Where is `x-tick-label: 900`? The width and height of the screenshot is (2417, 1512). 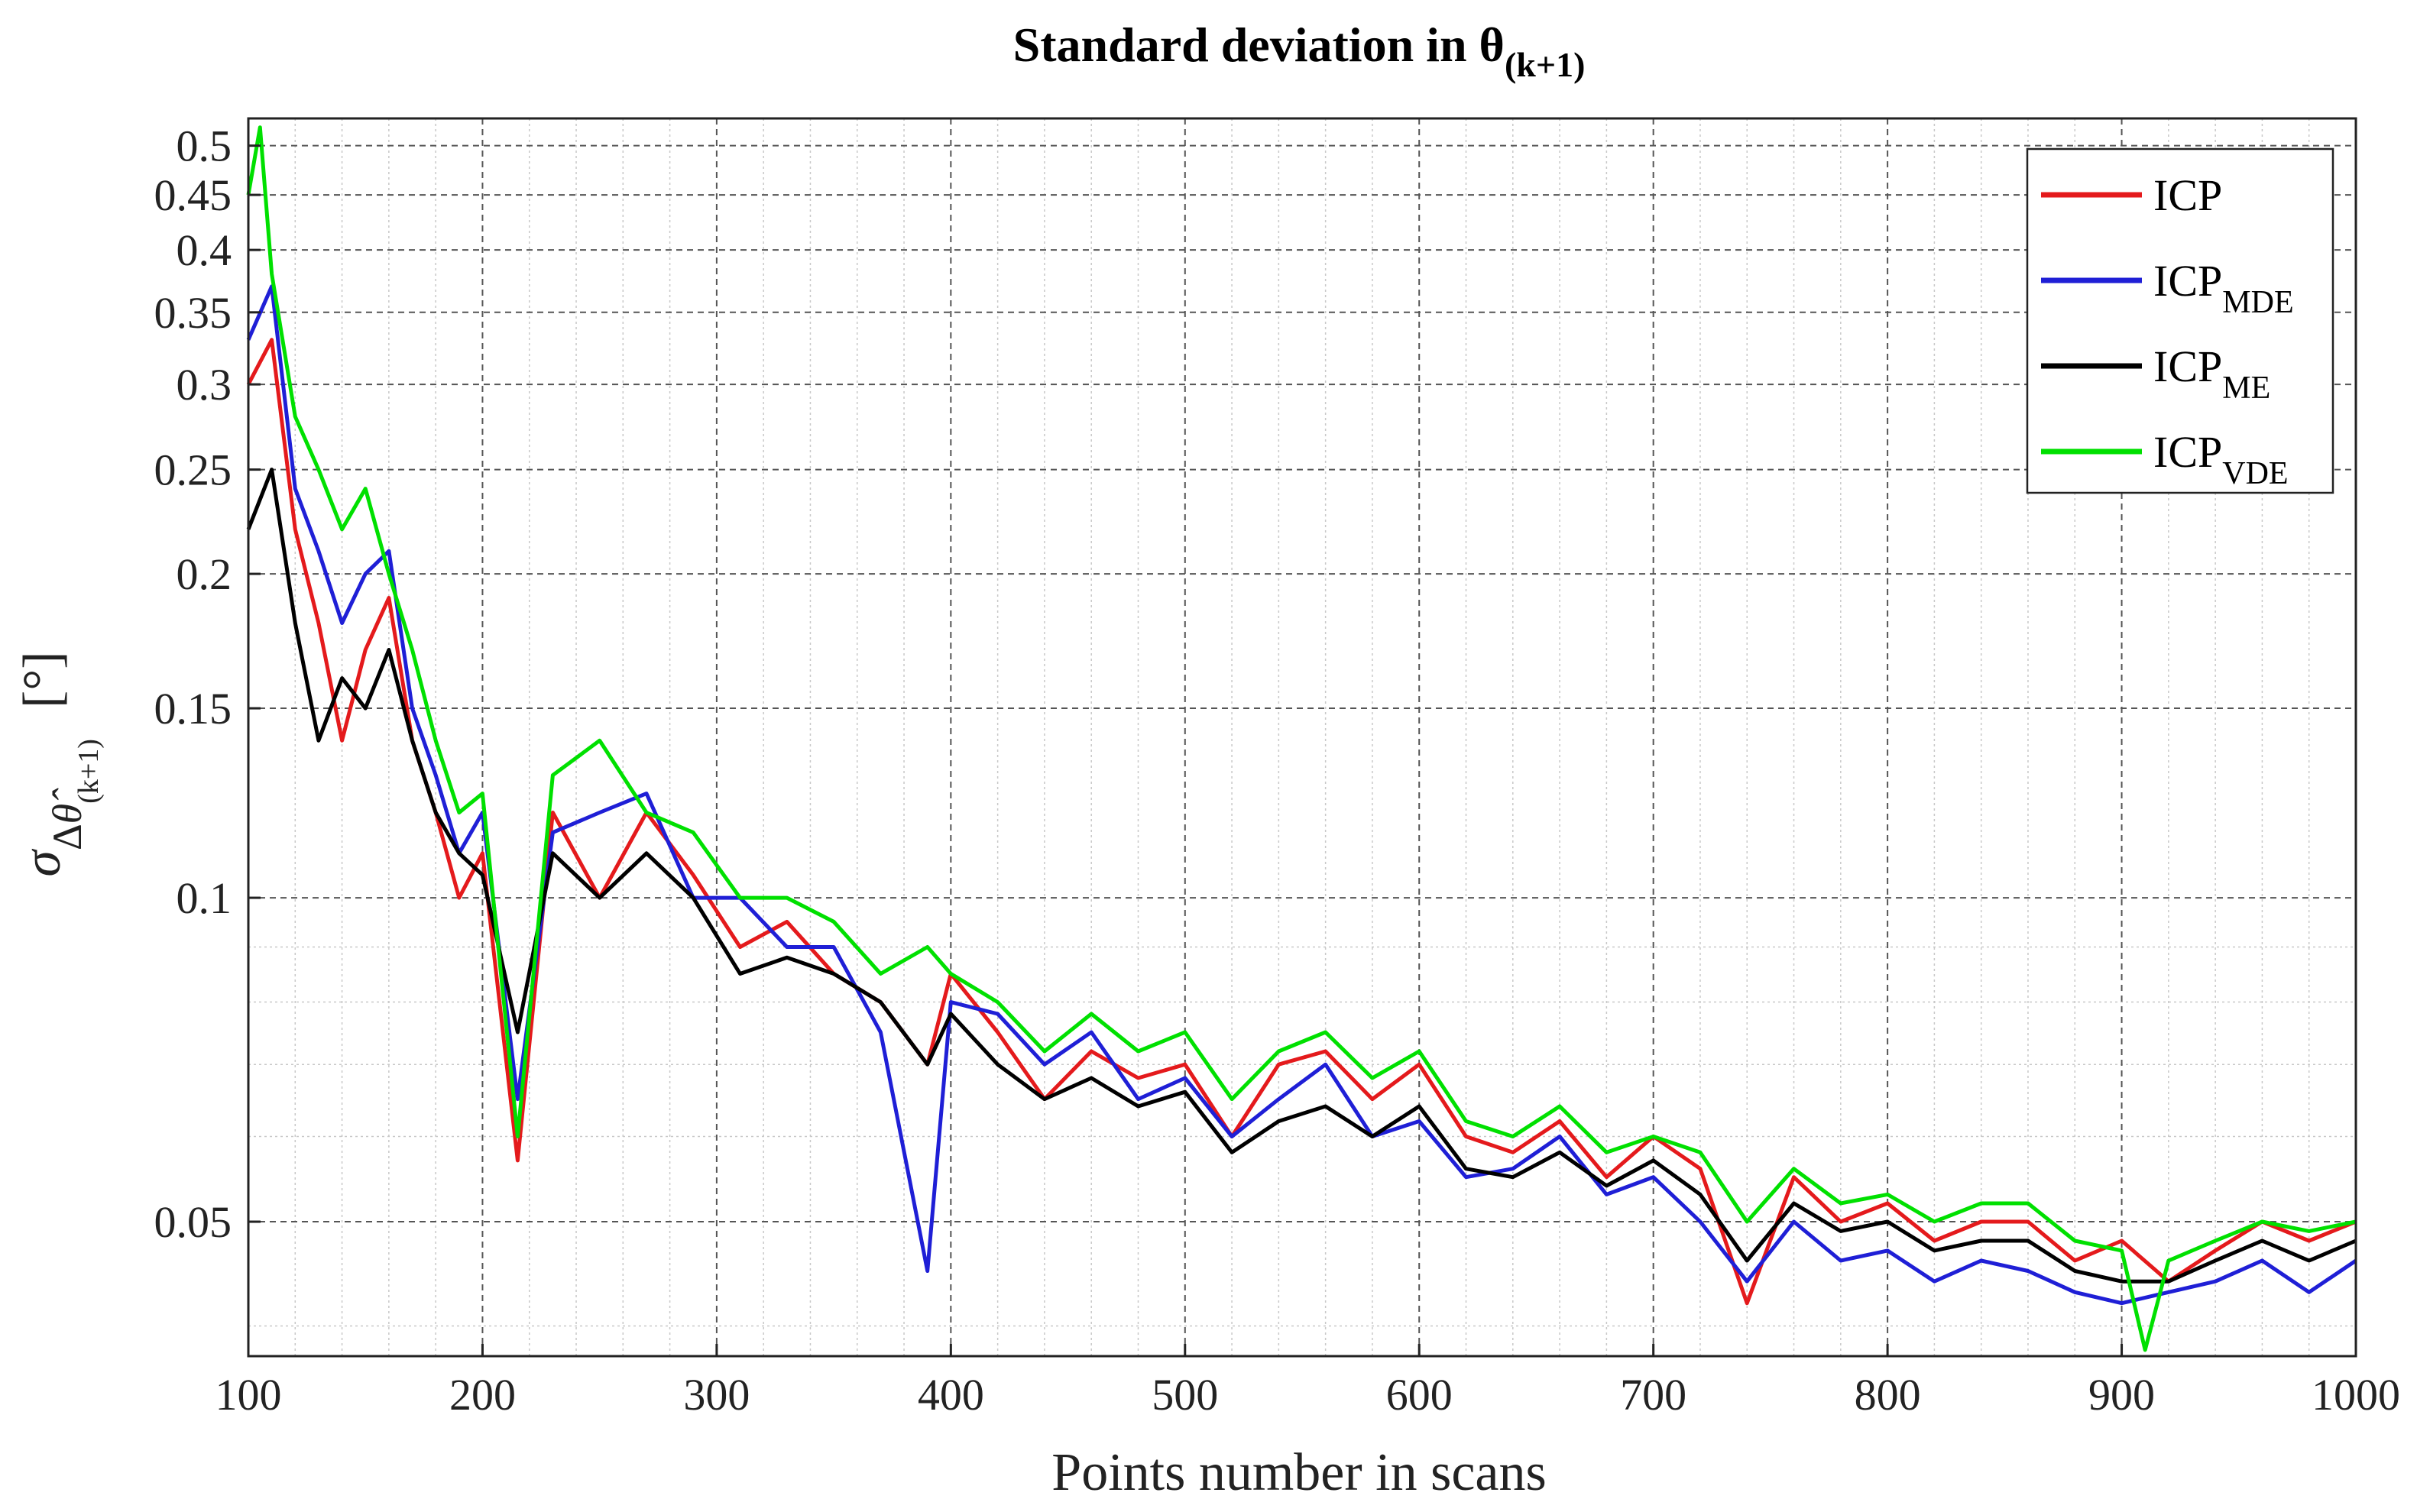
x-tick-label: 900 is located at coordinates (2121, 1395).